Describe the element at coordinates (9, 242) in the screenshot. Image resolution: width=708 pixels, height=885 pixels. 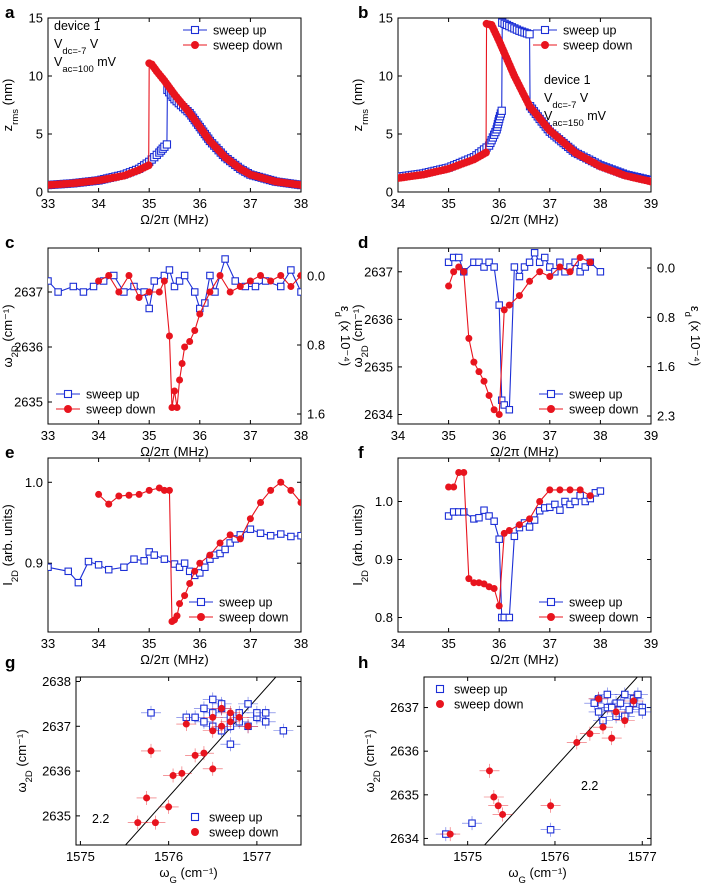
I see `panel-label: c` at that location.